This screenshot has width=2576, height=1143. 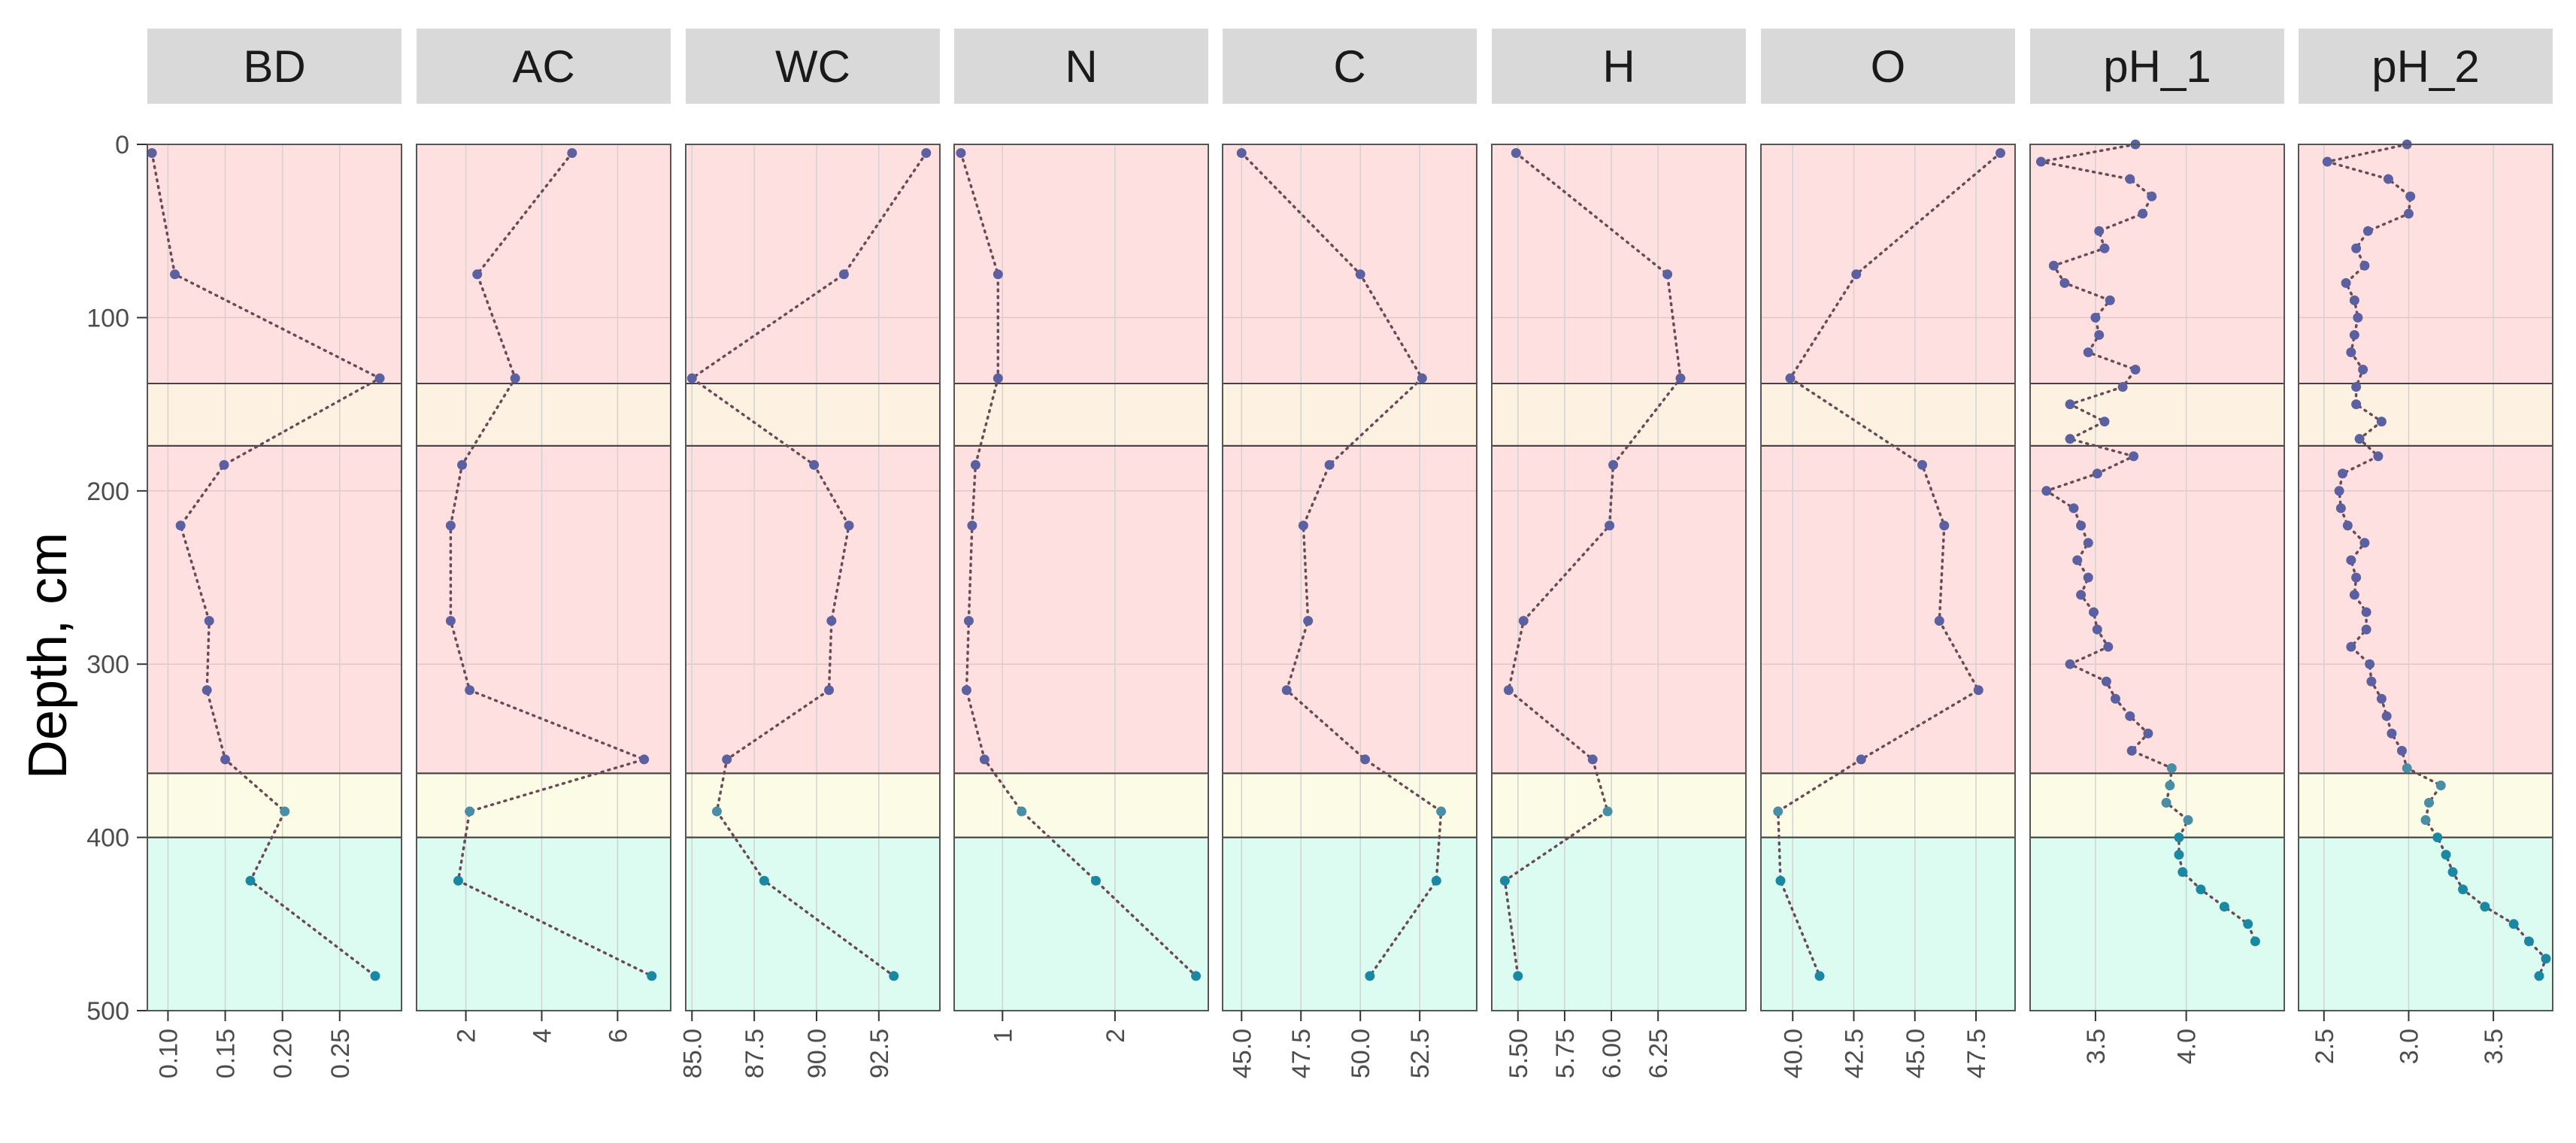 I want to click on facet-strip-label: H, so click(x=1618, y=66).